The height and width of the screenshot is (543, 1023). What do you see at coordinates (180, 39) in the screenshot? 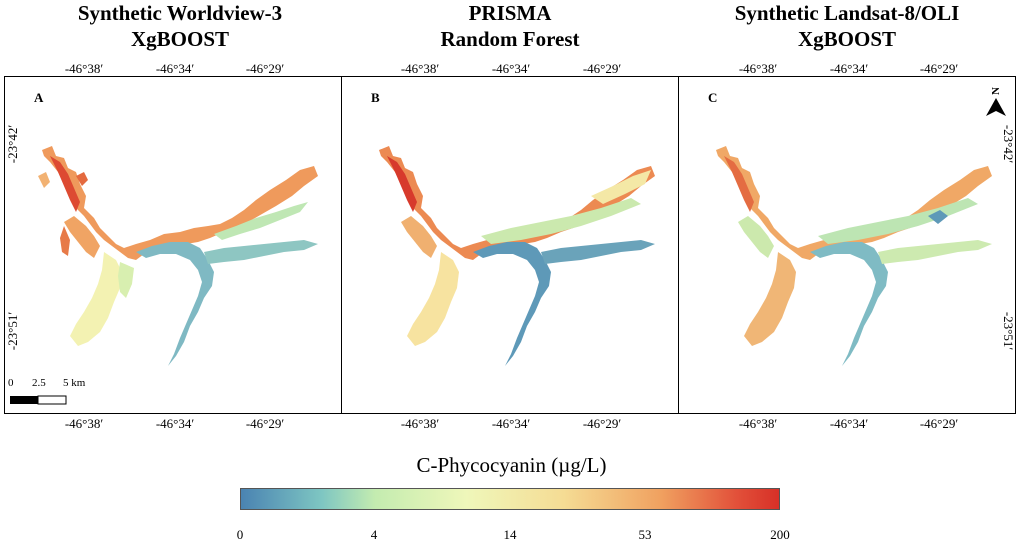
I see `panel-a-title-line2: XgBOOST` at bounding box center [180, 39].